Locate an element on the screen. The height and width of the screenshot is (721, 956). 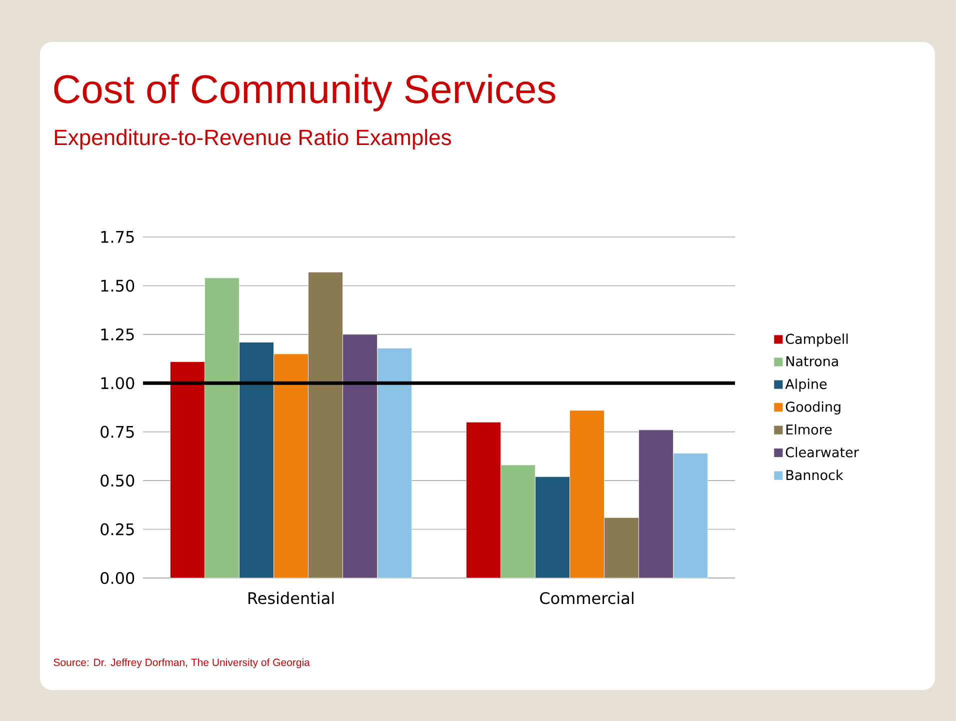
y-tick-label: 0.50 is located at coordinates (117, 480).